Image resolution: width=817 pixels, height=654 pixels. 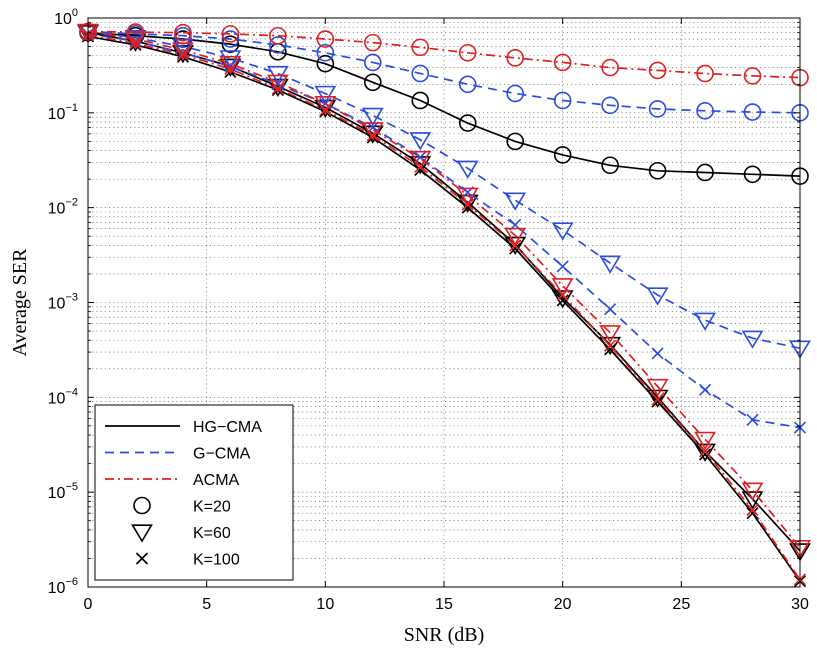 What do you see at coordinates (88, 604) in the screenshot?
I see `x-tick-label: 0` at bounding box center [88, 604].